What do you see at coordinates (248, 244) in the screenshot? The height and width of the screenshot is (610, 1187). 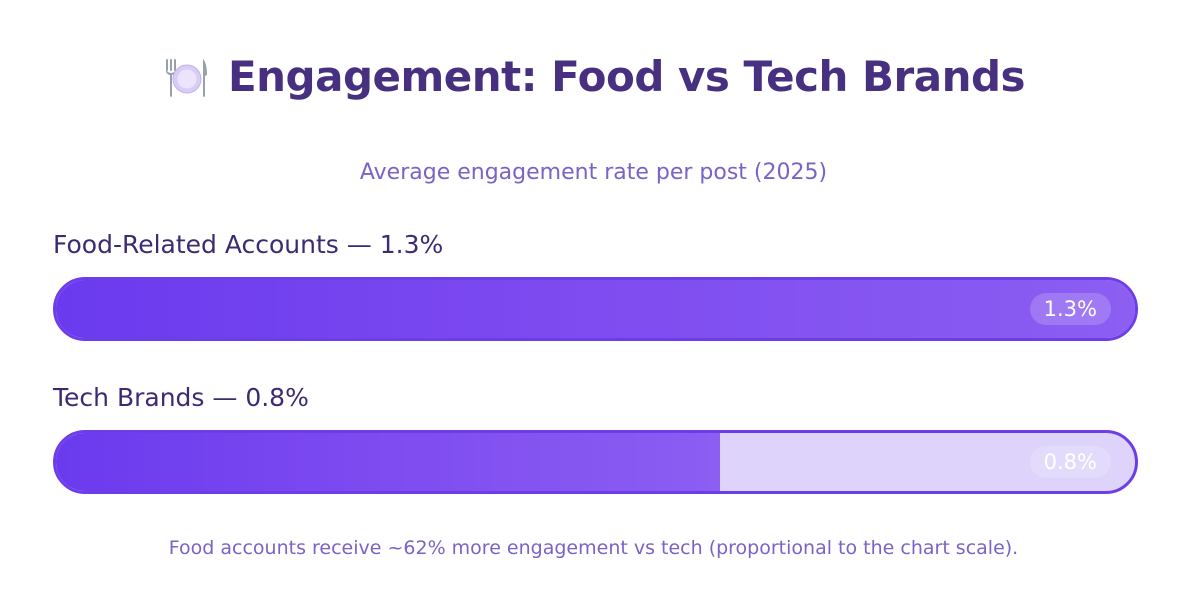 I see `bar-label-food: Food-Related Accounts — 1.3%` at bounding box center [248, 244].